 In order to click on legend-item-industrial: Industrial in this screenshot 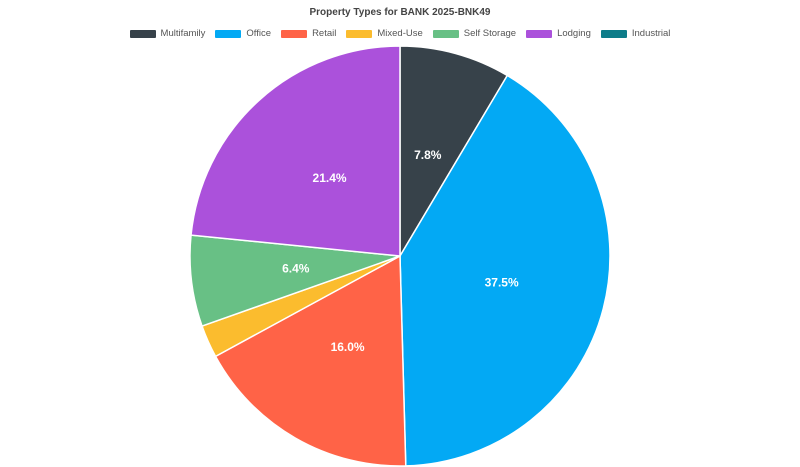, I will do `click(635, 33)`.